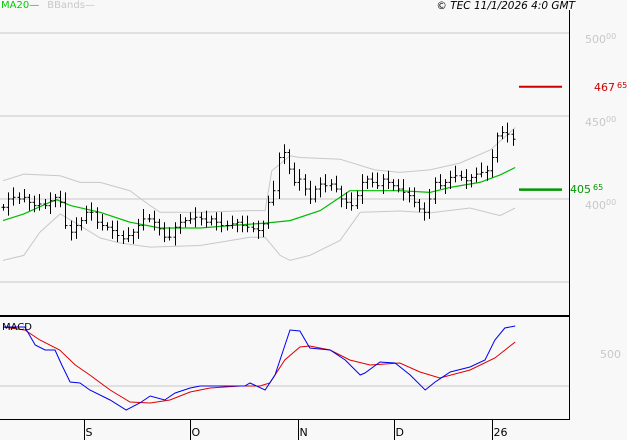 The image size is (627, 440). Describe the element at coordinates (610, 354) in the screenshot. I see `macd-axis-label: 500` at that location.